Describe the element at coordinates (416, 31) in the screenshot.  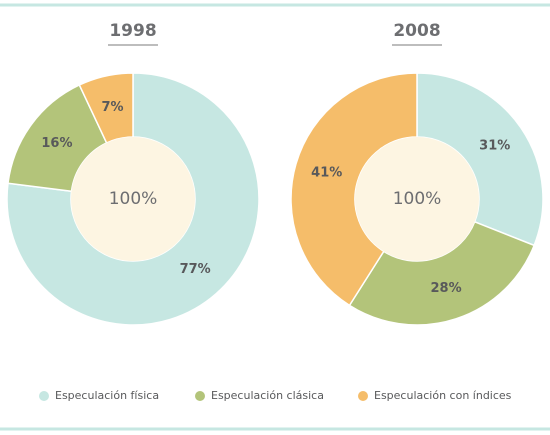
I see `chart-title: 2008` at that location.